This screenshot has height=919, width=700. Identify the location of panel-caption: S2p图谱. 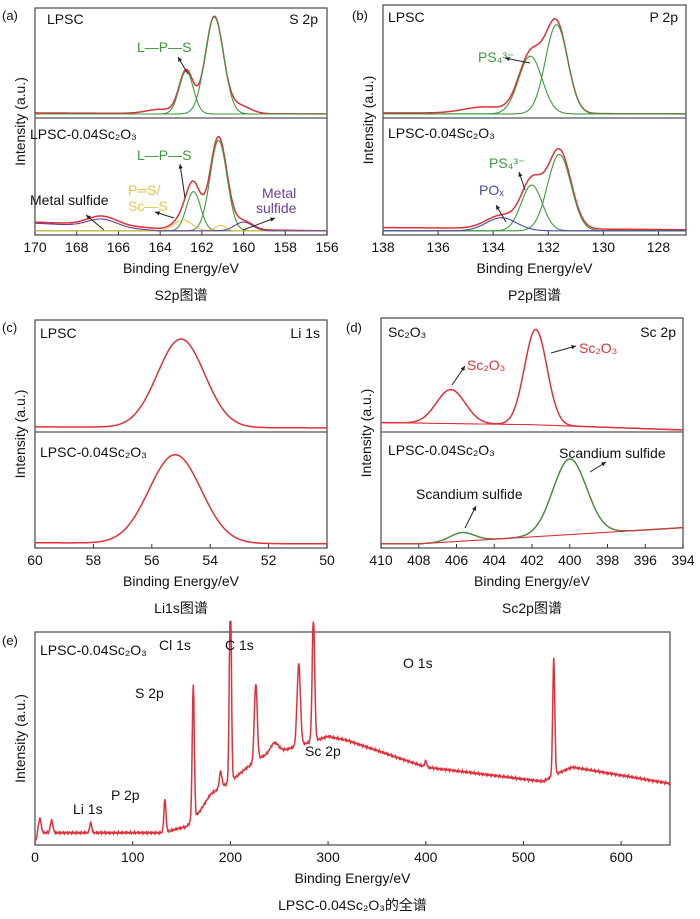
(181, 295).